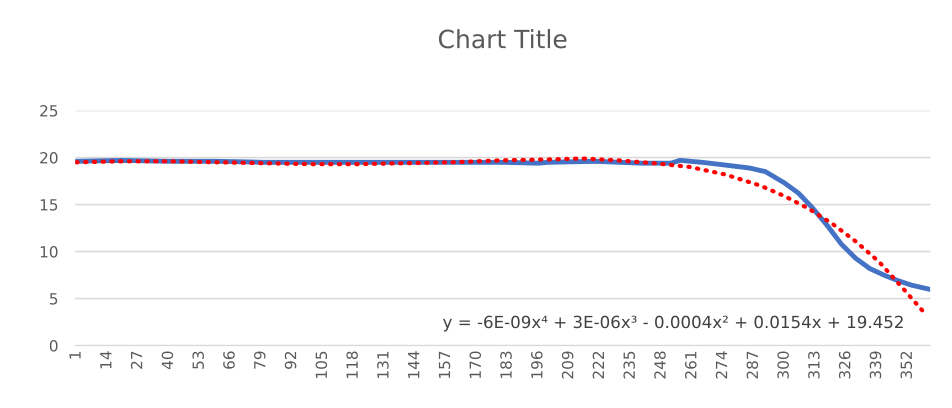  Describe the element at coordinates (136, 360) in the screenshot. I see `x-tick-label: 27` at that location.